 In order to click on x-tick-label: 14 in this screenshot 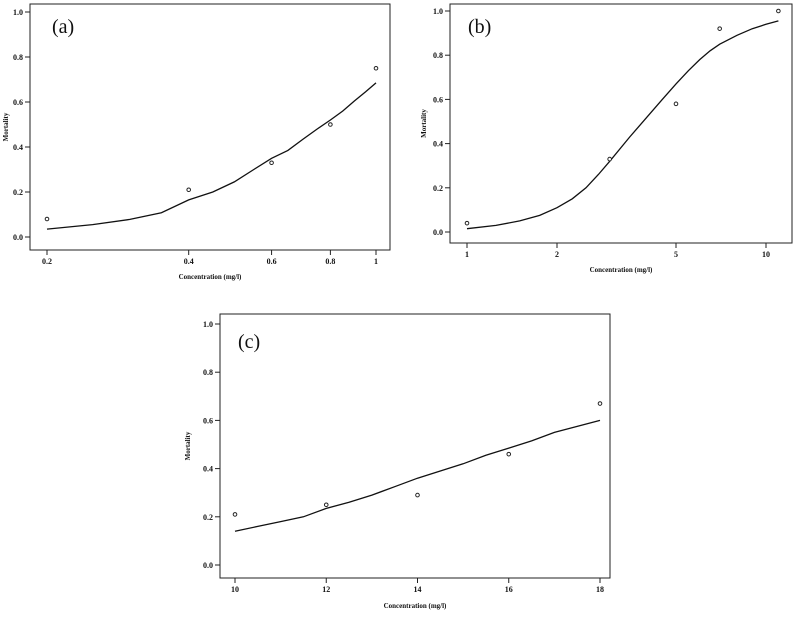, I will do `click(418, 589)`.